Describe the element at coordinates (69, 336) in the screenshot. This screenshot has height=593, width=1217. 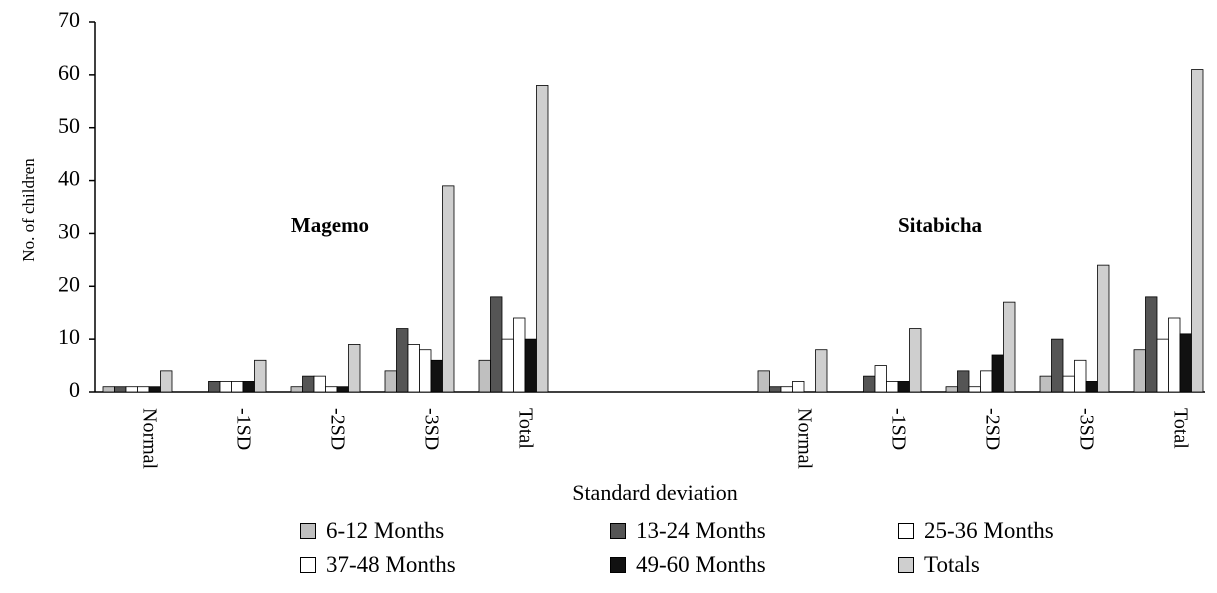
I see `y-tick-label: 10` at that location.